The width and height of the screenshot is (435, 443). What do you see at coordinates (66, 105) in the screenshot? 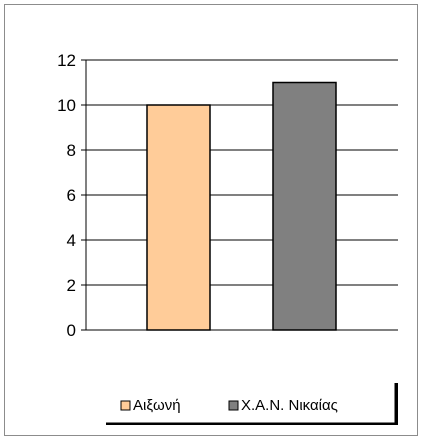
I see `y-tick-label: 10` at bounding box center [66, 105].